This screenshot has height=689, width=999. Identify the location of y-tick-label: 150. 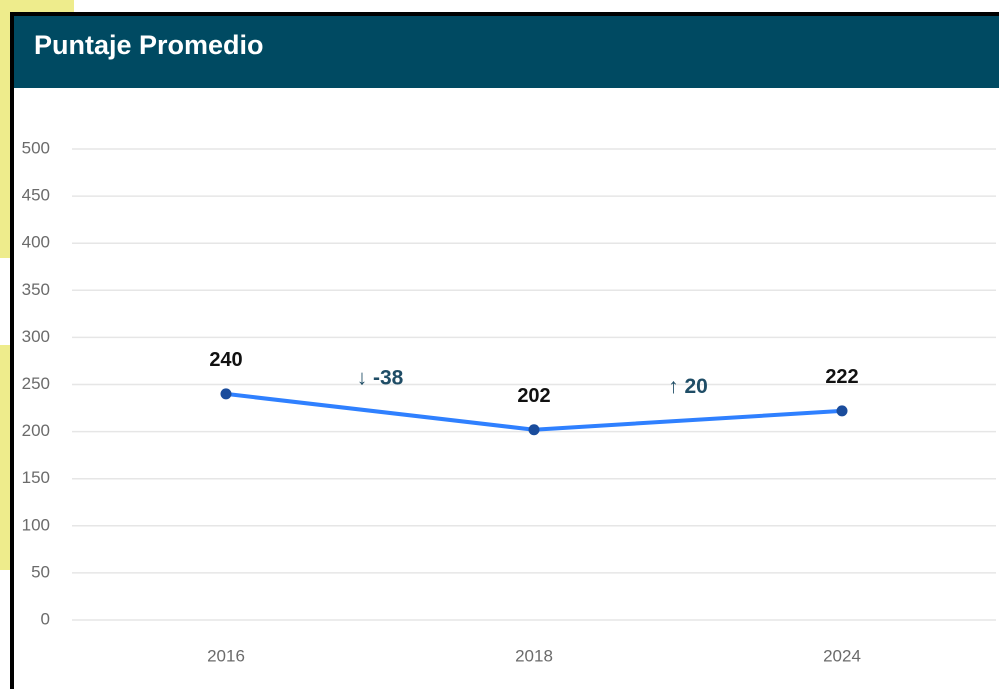
(36, 477).